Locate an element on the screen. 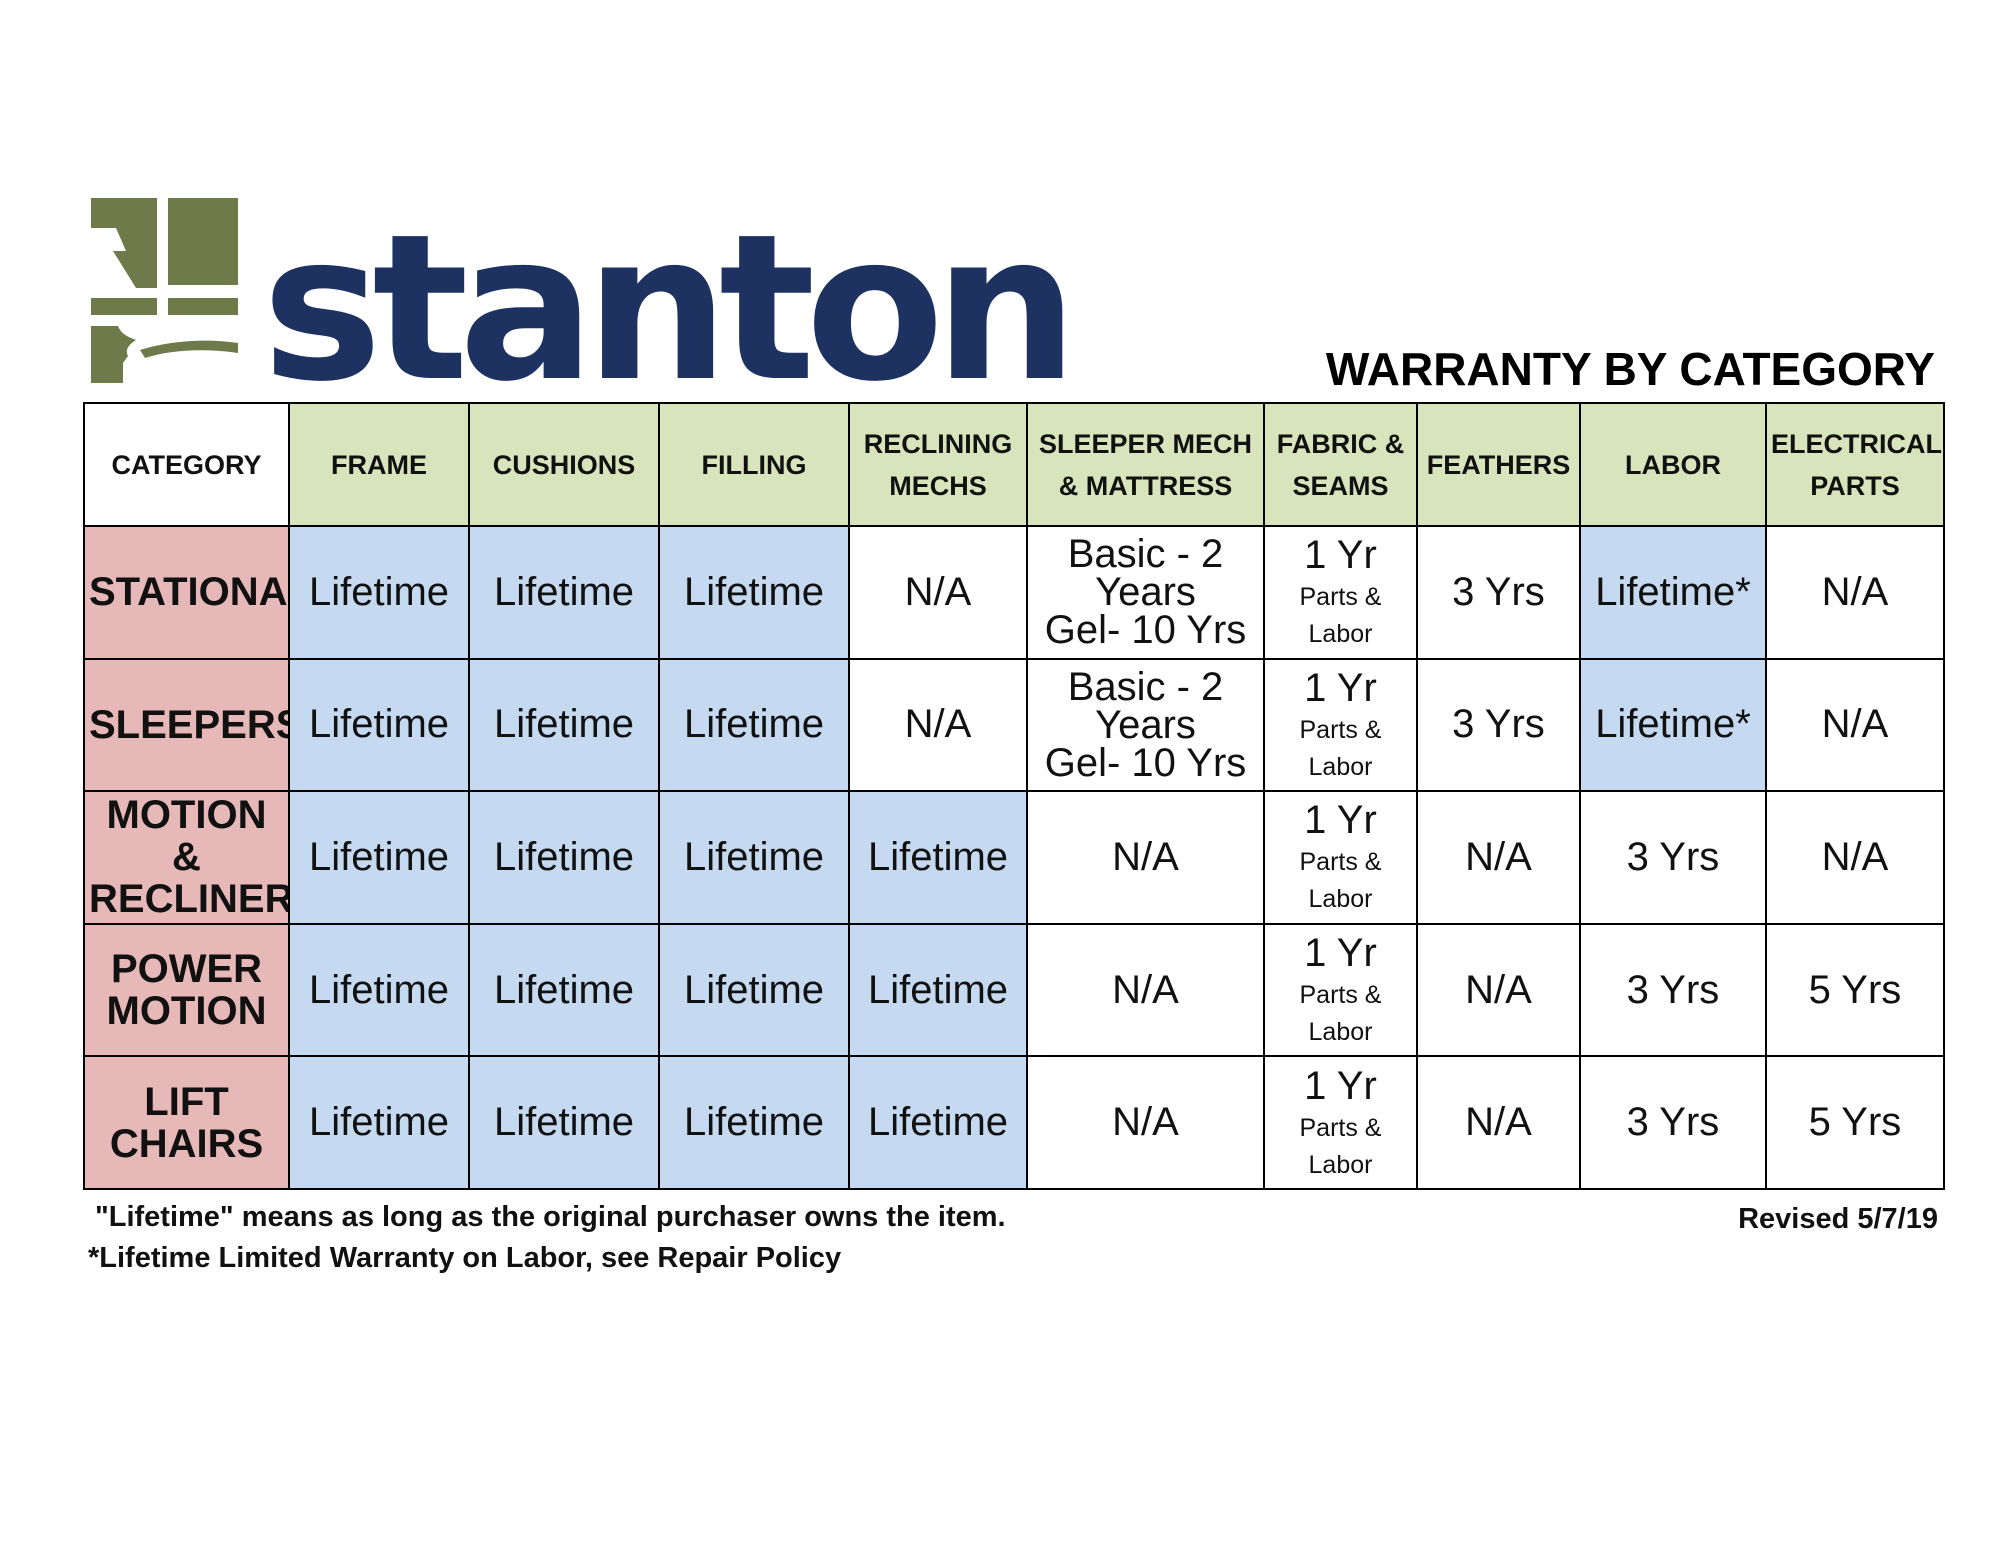 The width and height of the screenshot is (2000, 1545). row-category: LIFT CHAIRS is located at coordinates (186, 1122).